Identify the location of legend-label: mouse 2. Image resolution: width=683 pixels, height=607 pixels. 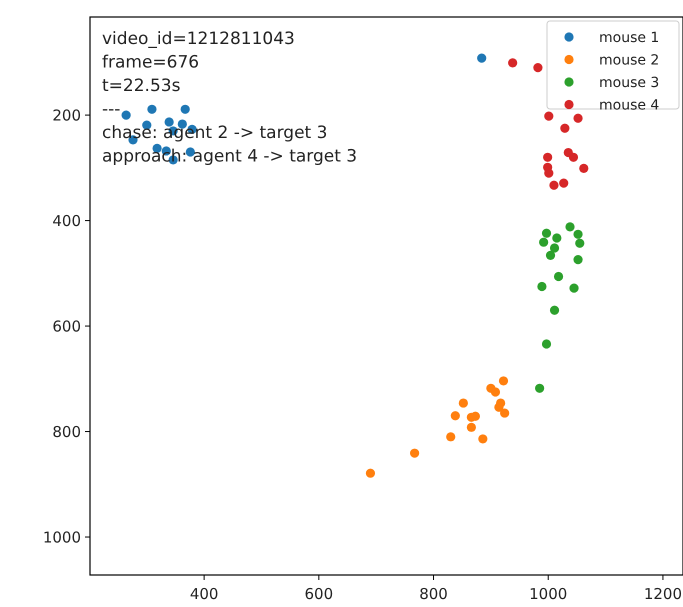
(629, 60).